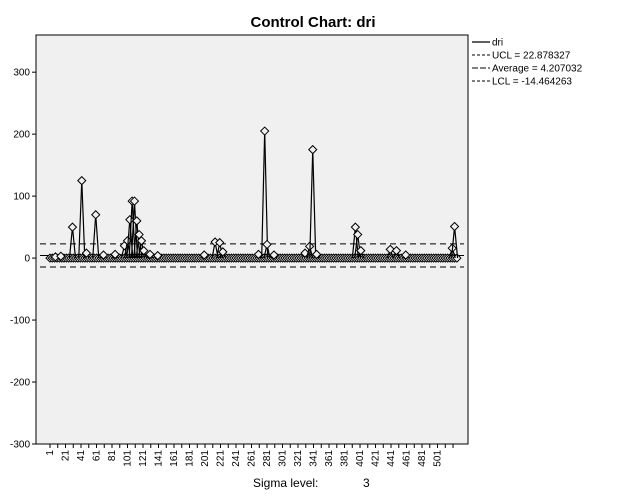  What do you see at coordinates (97, 456) in the screenshot?
I see `x-tick-label: 61` at bounding box center [97, 456].